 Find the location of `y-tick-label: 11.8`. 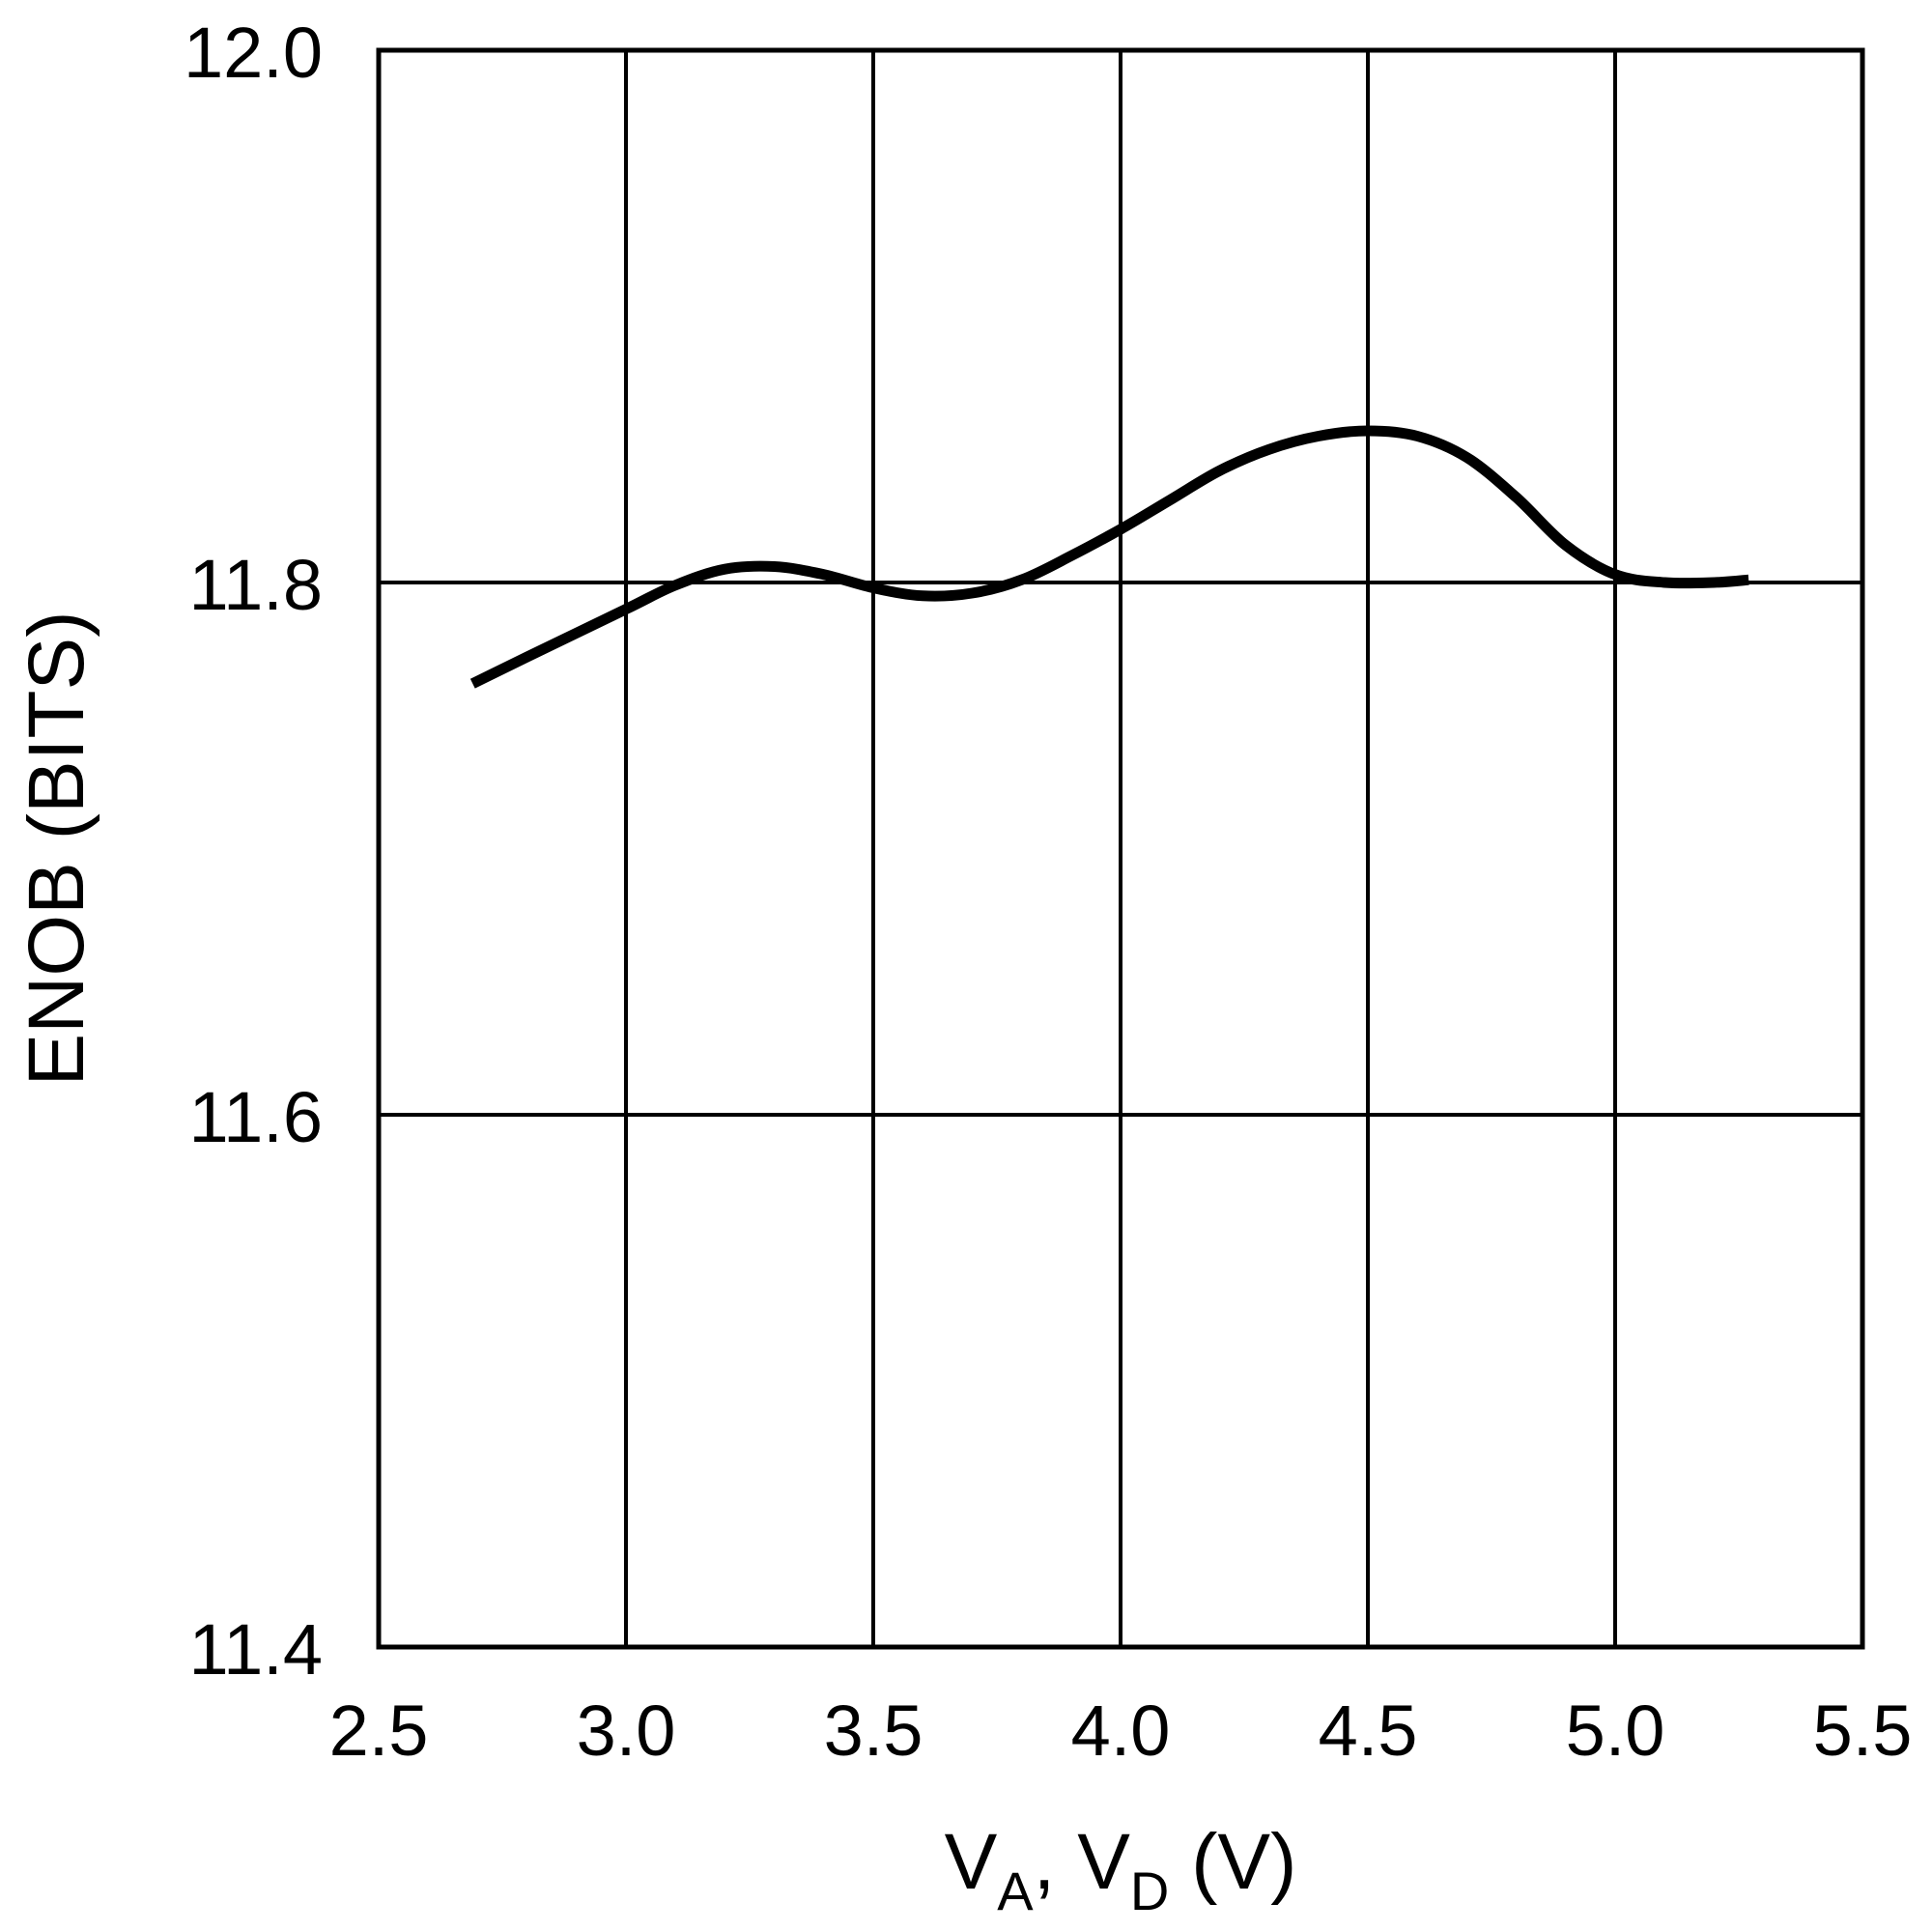

y-tick-label: 11.8 is located at coordinates (256, 585).